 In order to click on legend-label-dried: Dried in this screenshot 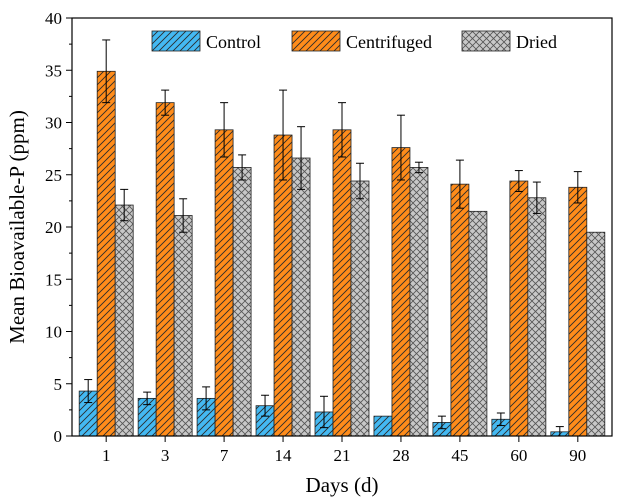, I will do `click(536, 42)`.